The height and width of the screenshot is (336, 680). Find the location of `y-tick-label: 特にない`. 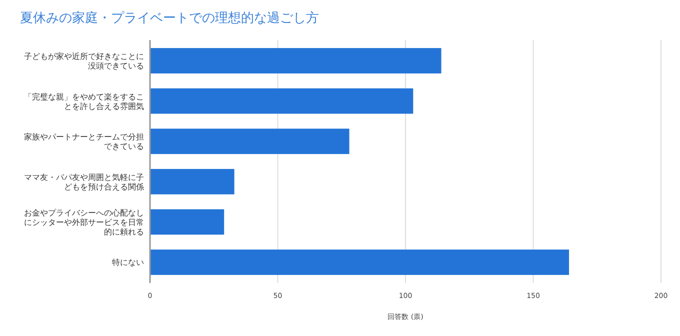

y-tick-label: 特にない is located at coordinates (128, 263).